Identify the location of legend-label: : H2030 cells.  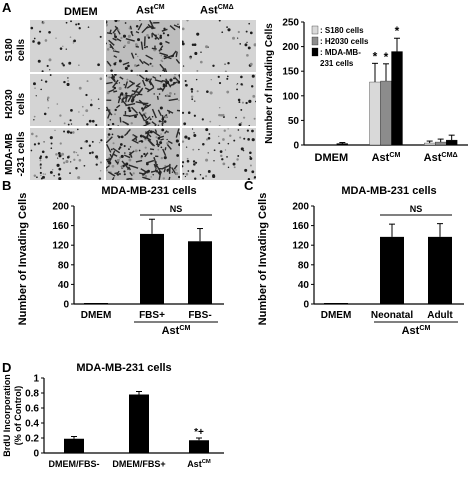
(344, 41).